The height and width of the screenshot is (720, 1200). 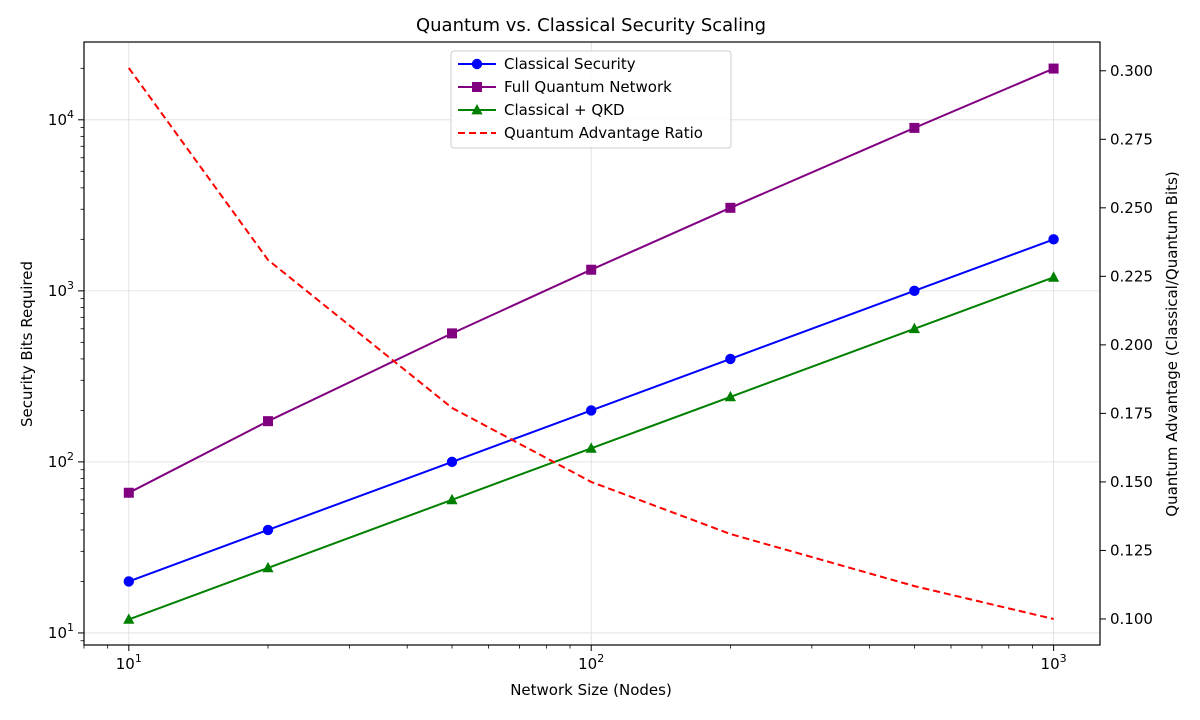 I want to click on legend-box, so click(x=591, y=99).